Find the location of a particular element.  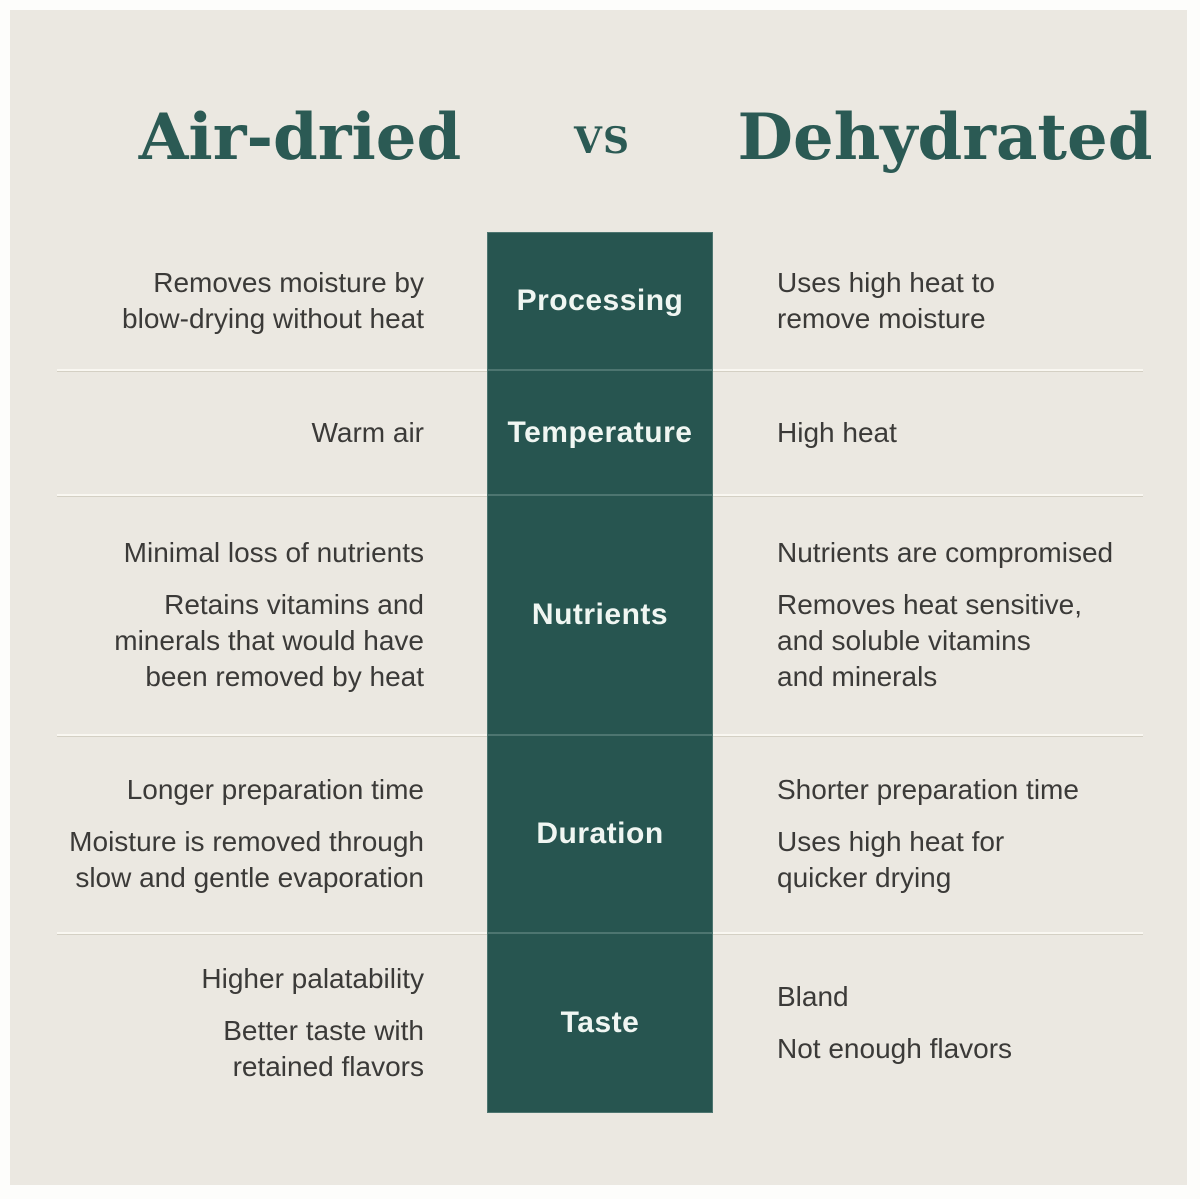

cell-text: Bland is located at coordinates (813, 996).